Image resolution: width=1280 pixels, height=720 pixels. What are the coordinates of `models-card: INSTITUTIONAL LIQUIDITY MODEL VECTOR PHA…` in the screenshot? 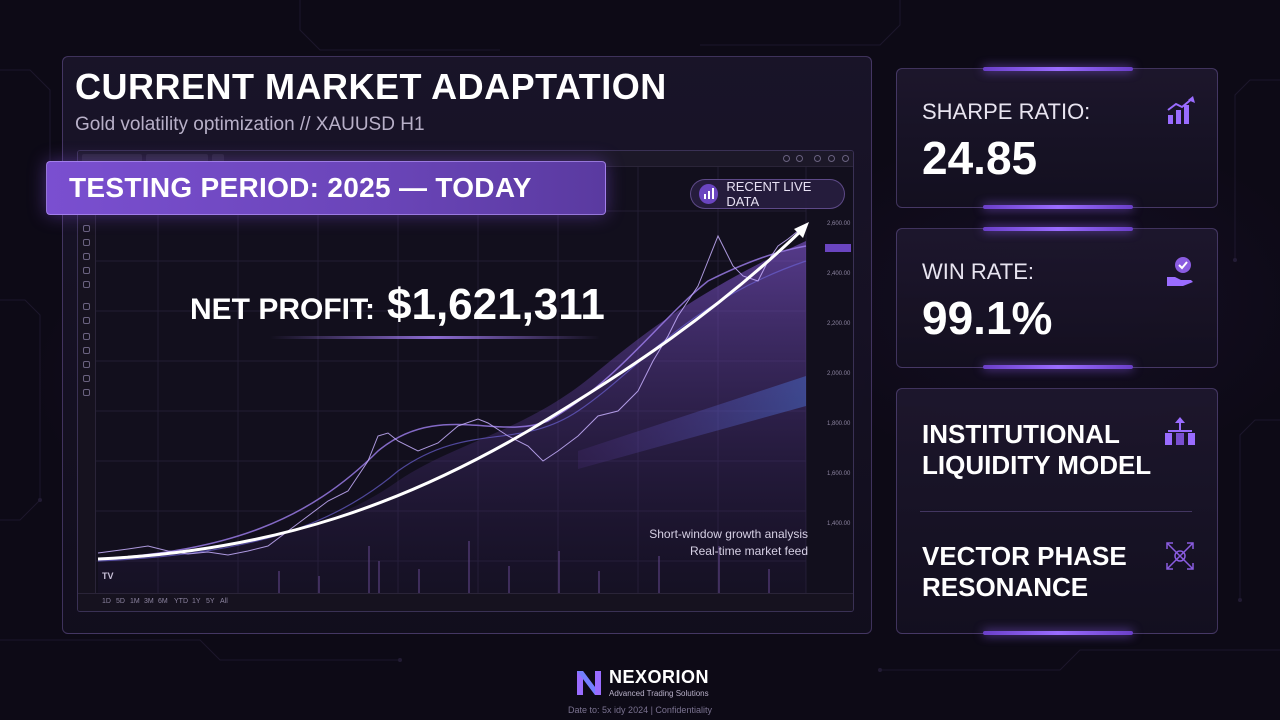 It's located at (1057, 511).